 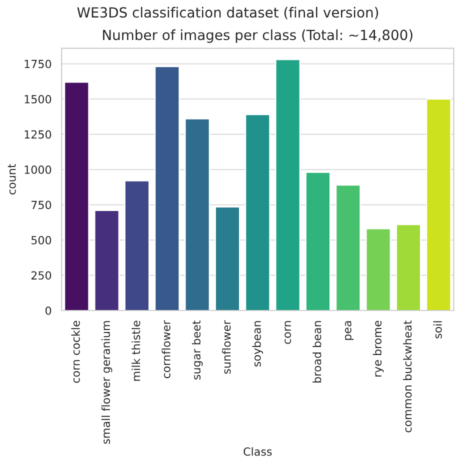 What do you see at coordinates (258, 451) in the screenshot?
I see `x-axis-title: Class` at bounding box center [258, 451].